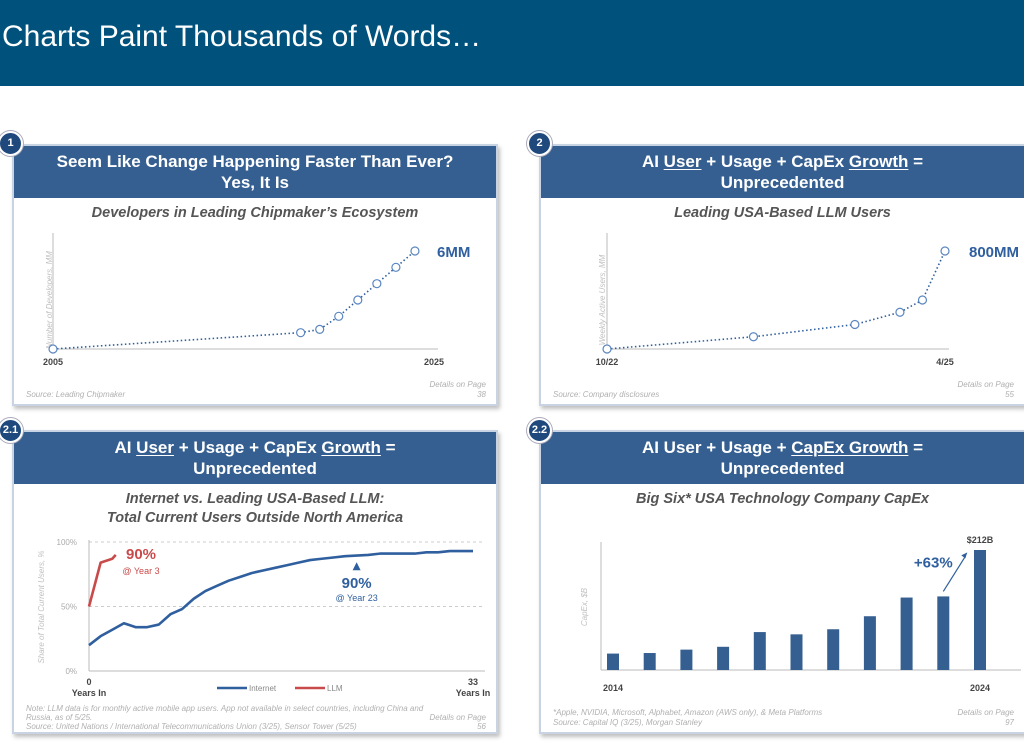 The image size is (1024, 750). Describe the element at coordinates (584, 606) in the screenshot. I see `y-axis-label: CapEx, $B` at that location.